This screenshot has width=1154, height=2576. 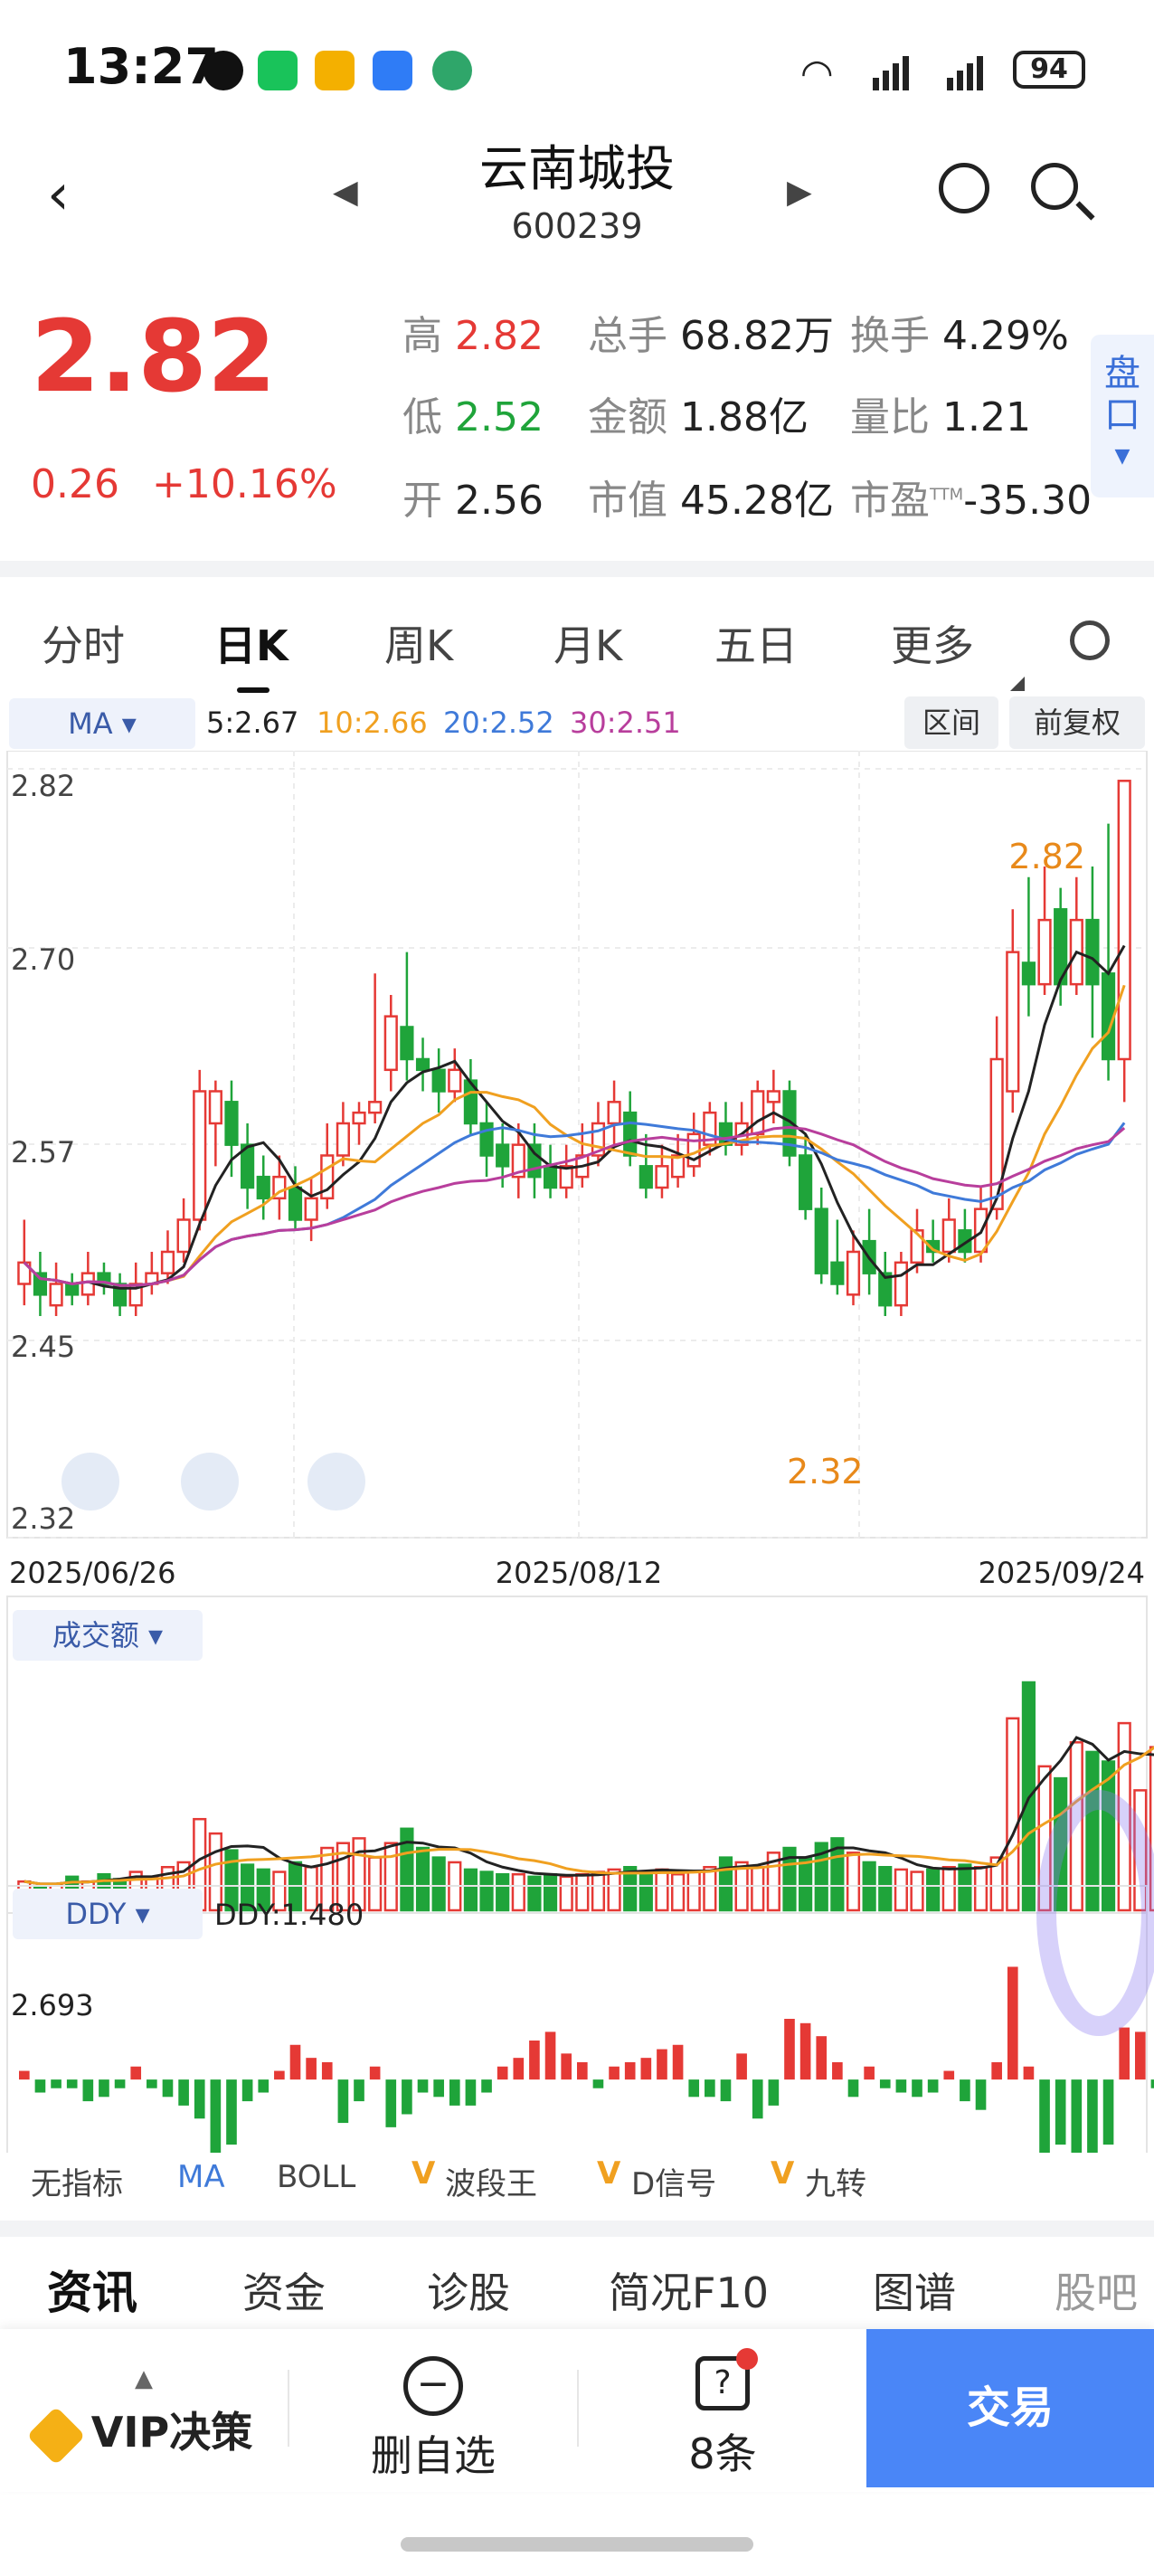 I want to click on tab-monthly-k: 月K, so click(x=588, y=646).